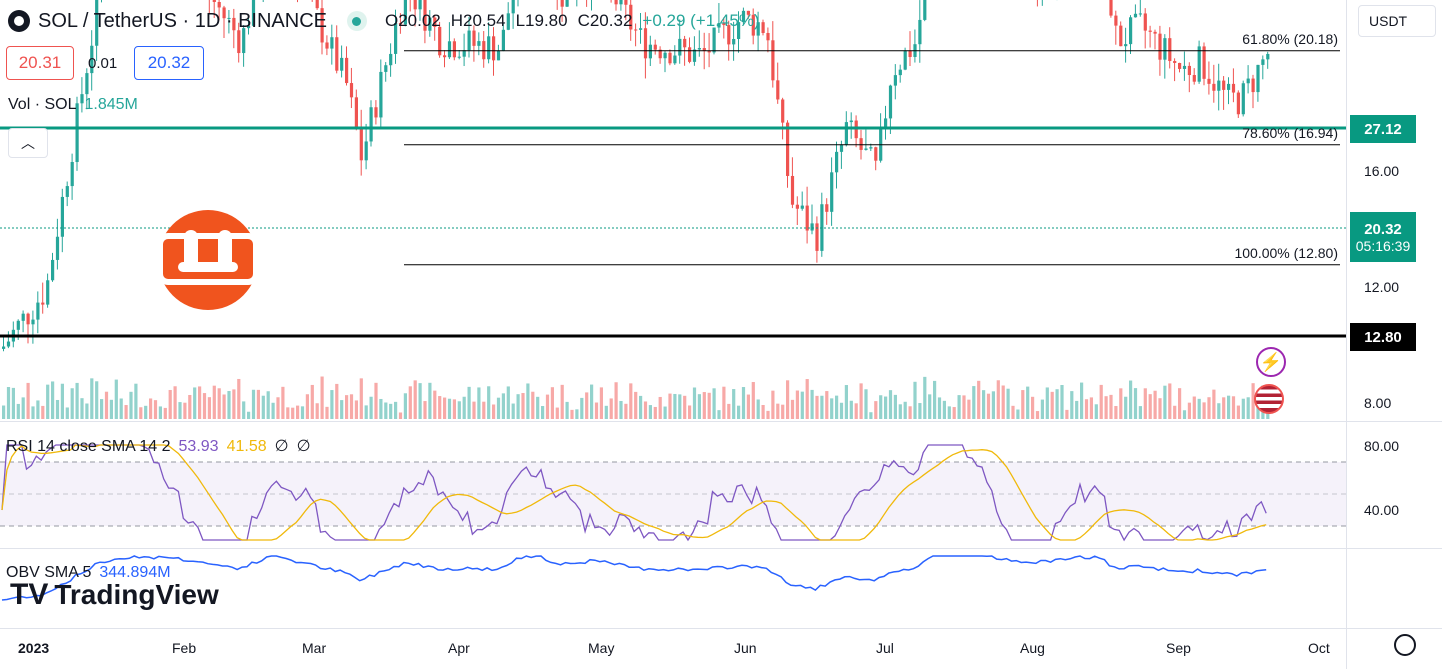 The image size is (1442, 669). Describe the element at coordinates (1286, 252) in the screenshot. I see `fib-label: 100.00% (12.80)` at that location.